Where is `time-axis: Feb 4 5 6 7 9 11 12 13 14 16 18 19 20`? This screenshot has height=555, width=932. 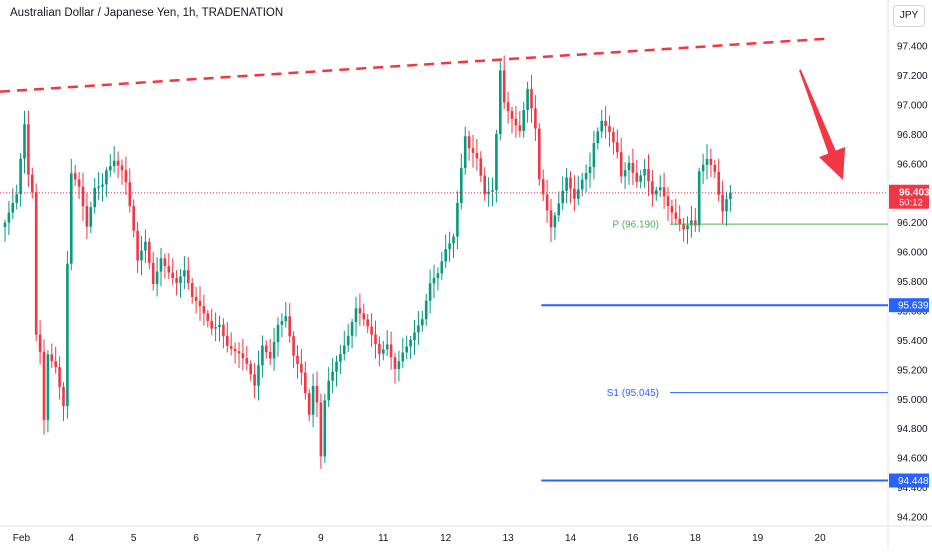 time-axis: Feb 4 5 6 7 9 11 12 13 14 16 18 19 20 is located at coordinates (419, 538).